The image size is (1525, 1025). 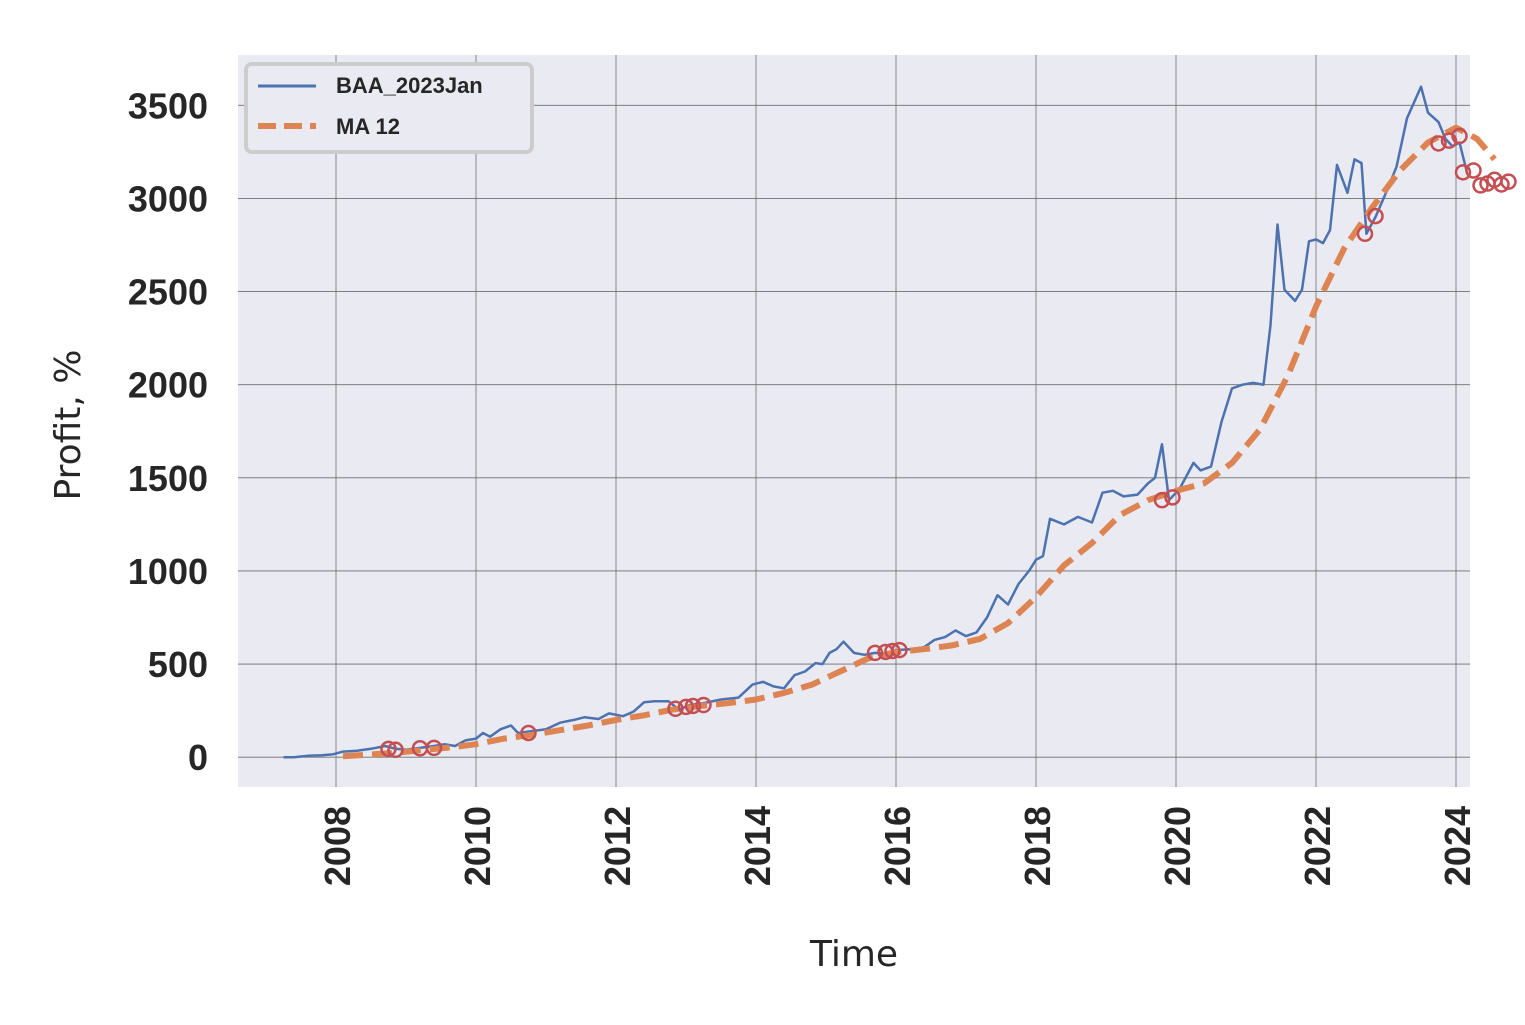 I want to click on x-axis-ticks: 2008 2010 2012 2014 2016 2018 2020 2022 2024, so click(x=897, y=846).